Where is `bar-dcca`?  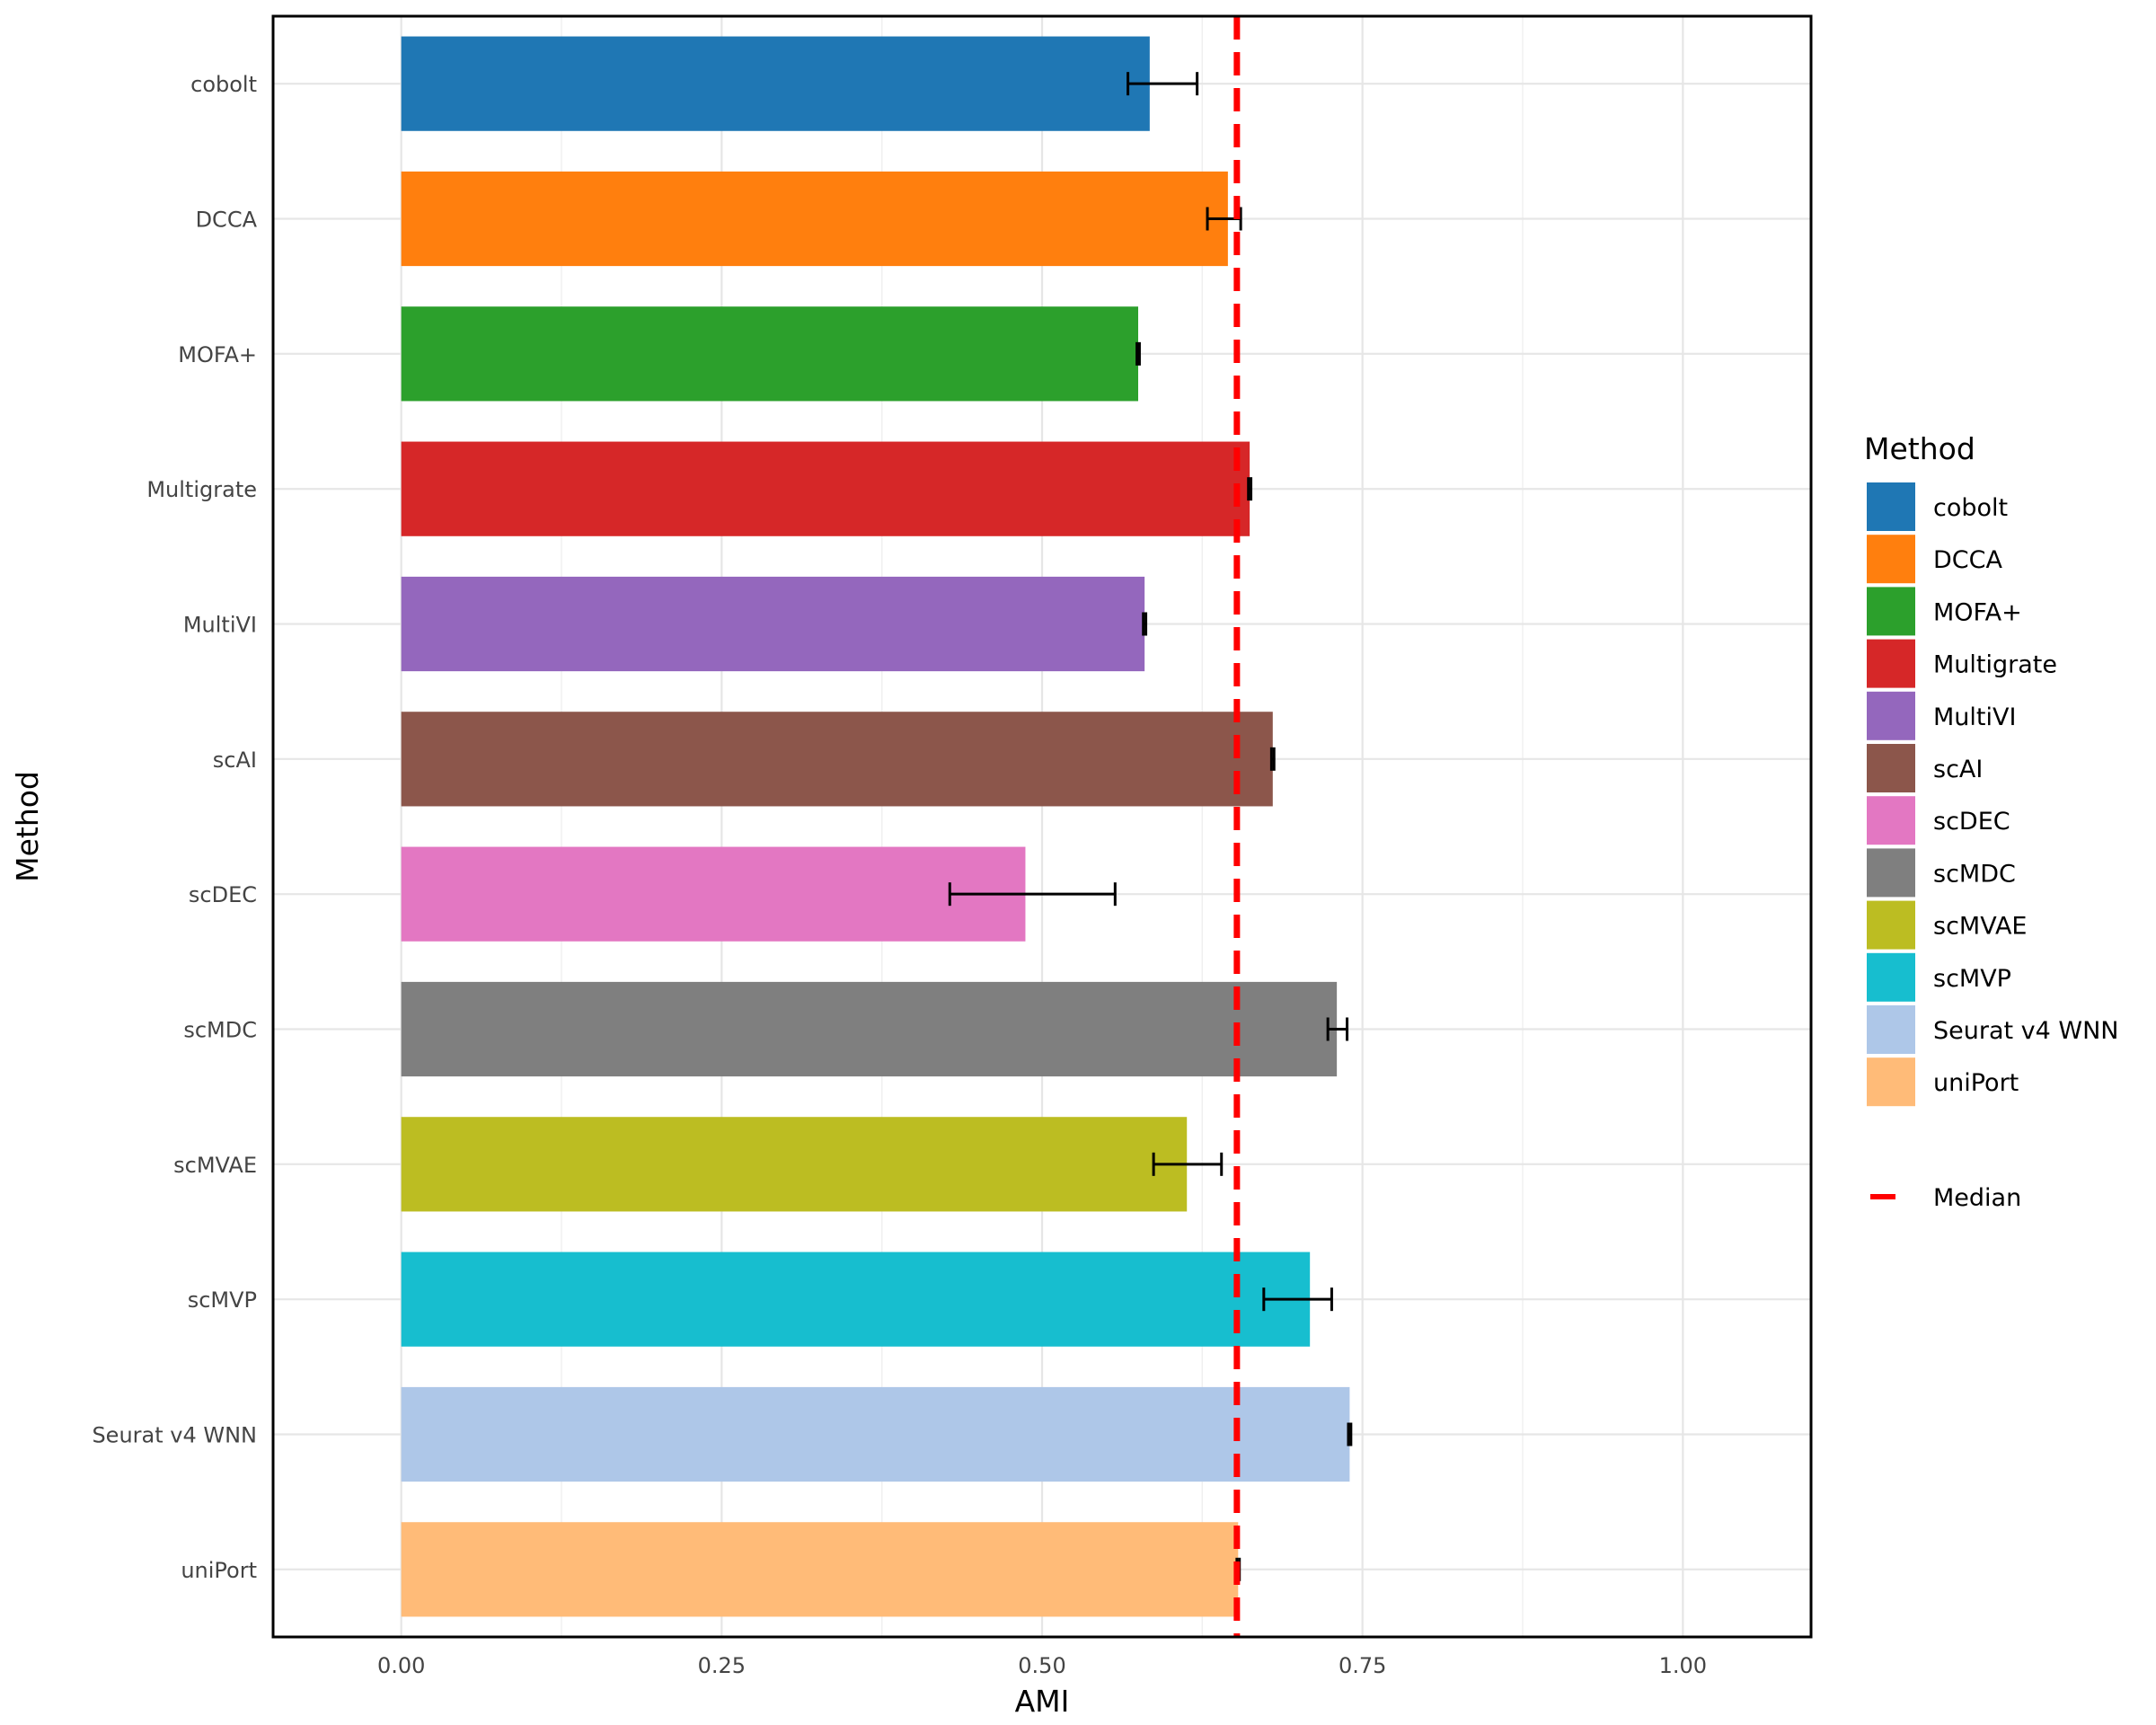
bar-dcca is located at coordinates (815, 219).